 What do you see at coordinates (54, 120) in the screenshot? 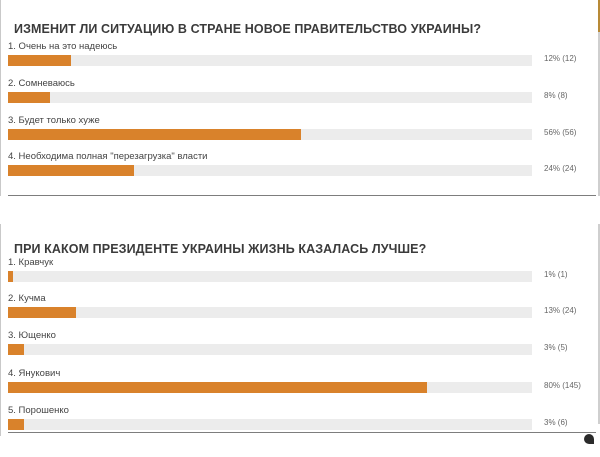
I see `option-label: 3. Будет только хуже` at bounding box center [54, 120].